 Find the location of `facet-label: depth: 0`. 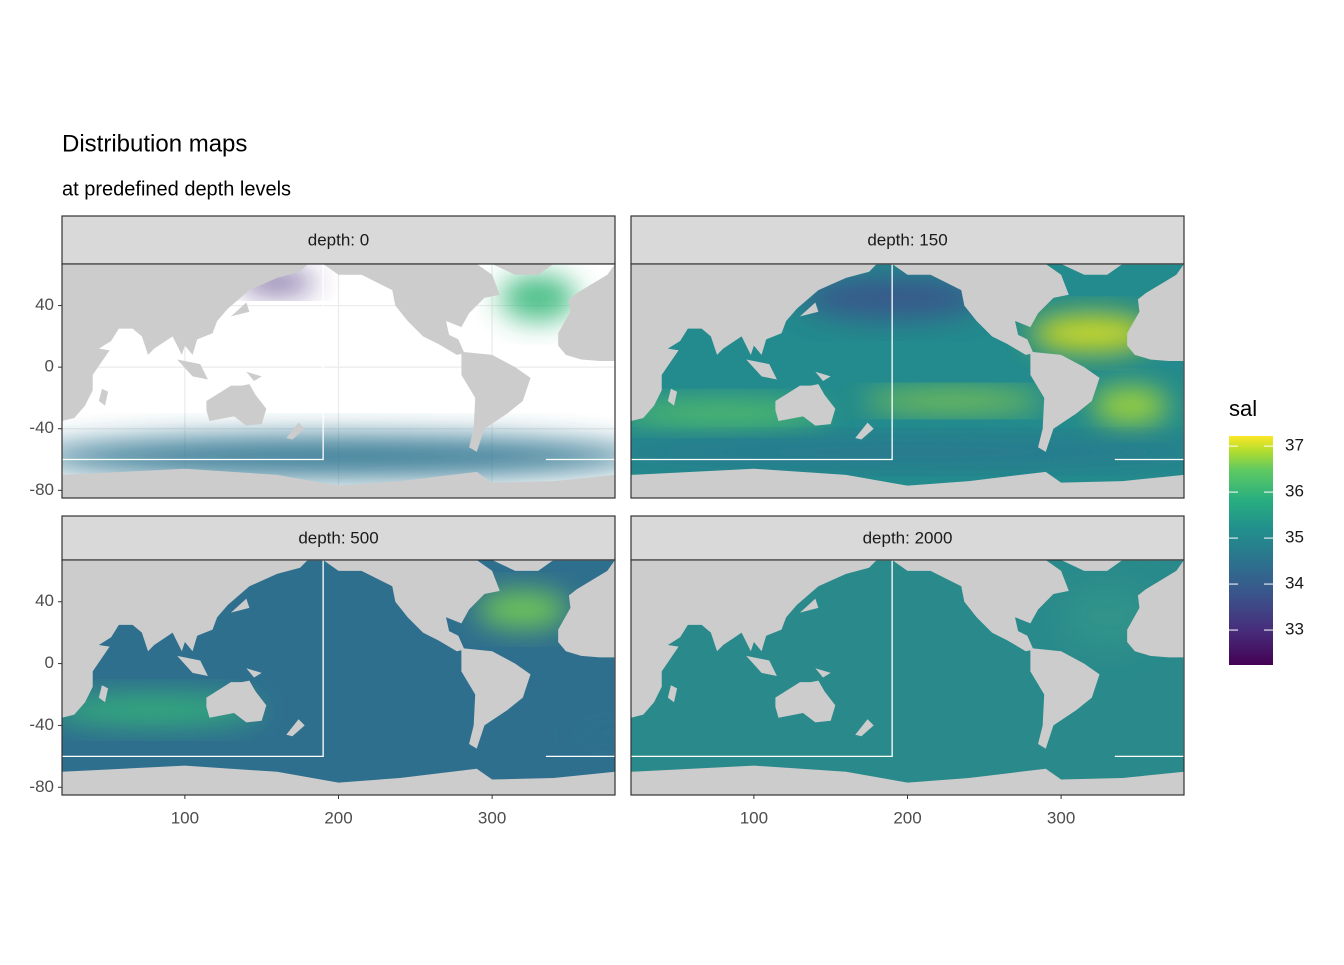

facet-label: depth: 0 is located at coordinates (338, 239).